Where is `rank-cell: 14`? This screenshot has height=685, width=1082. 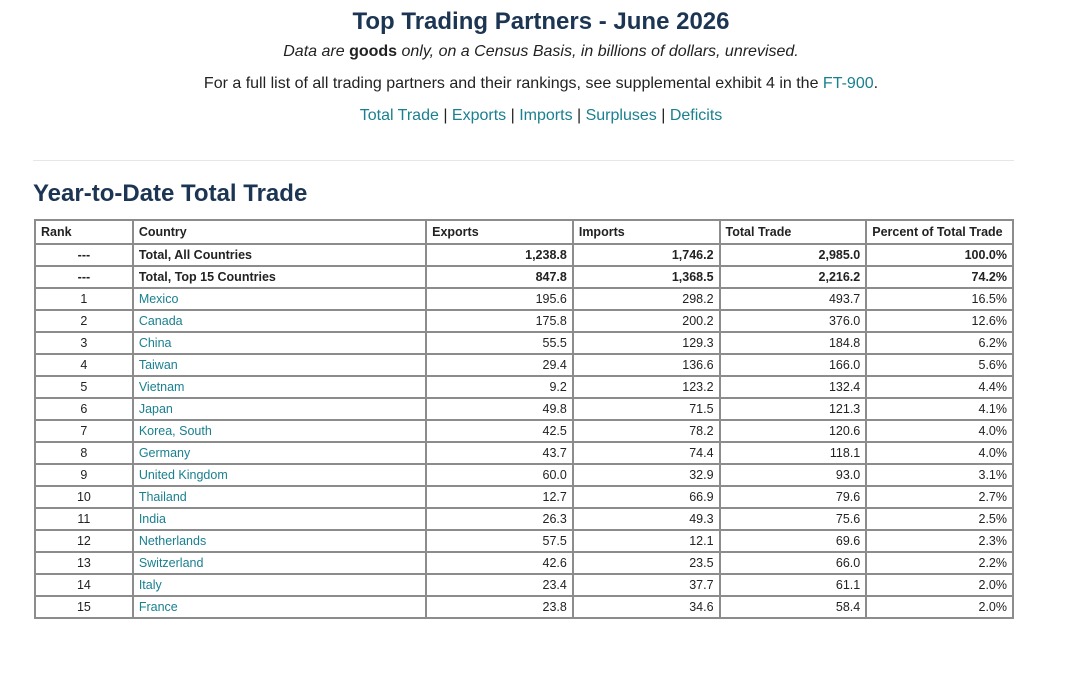
rank-cell: 14 is located at coordinates (84, 585).